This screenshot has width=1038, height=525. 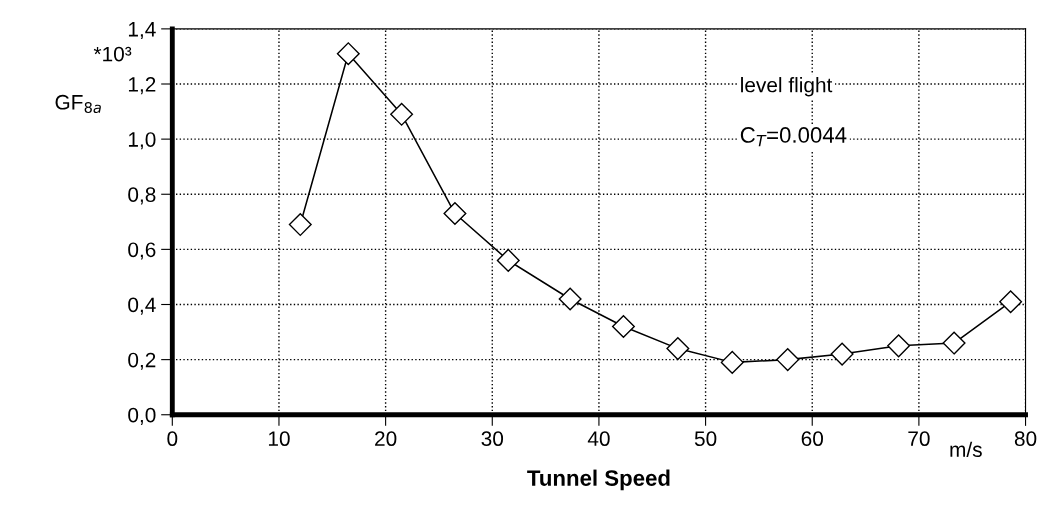 I want to click on x-tick-label: 0, so click(x=172, y=439).